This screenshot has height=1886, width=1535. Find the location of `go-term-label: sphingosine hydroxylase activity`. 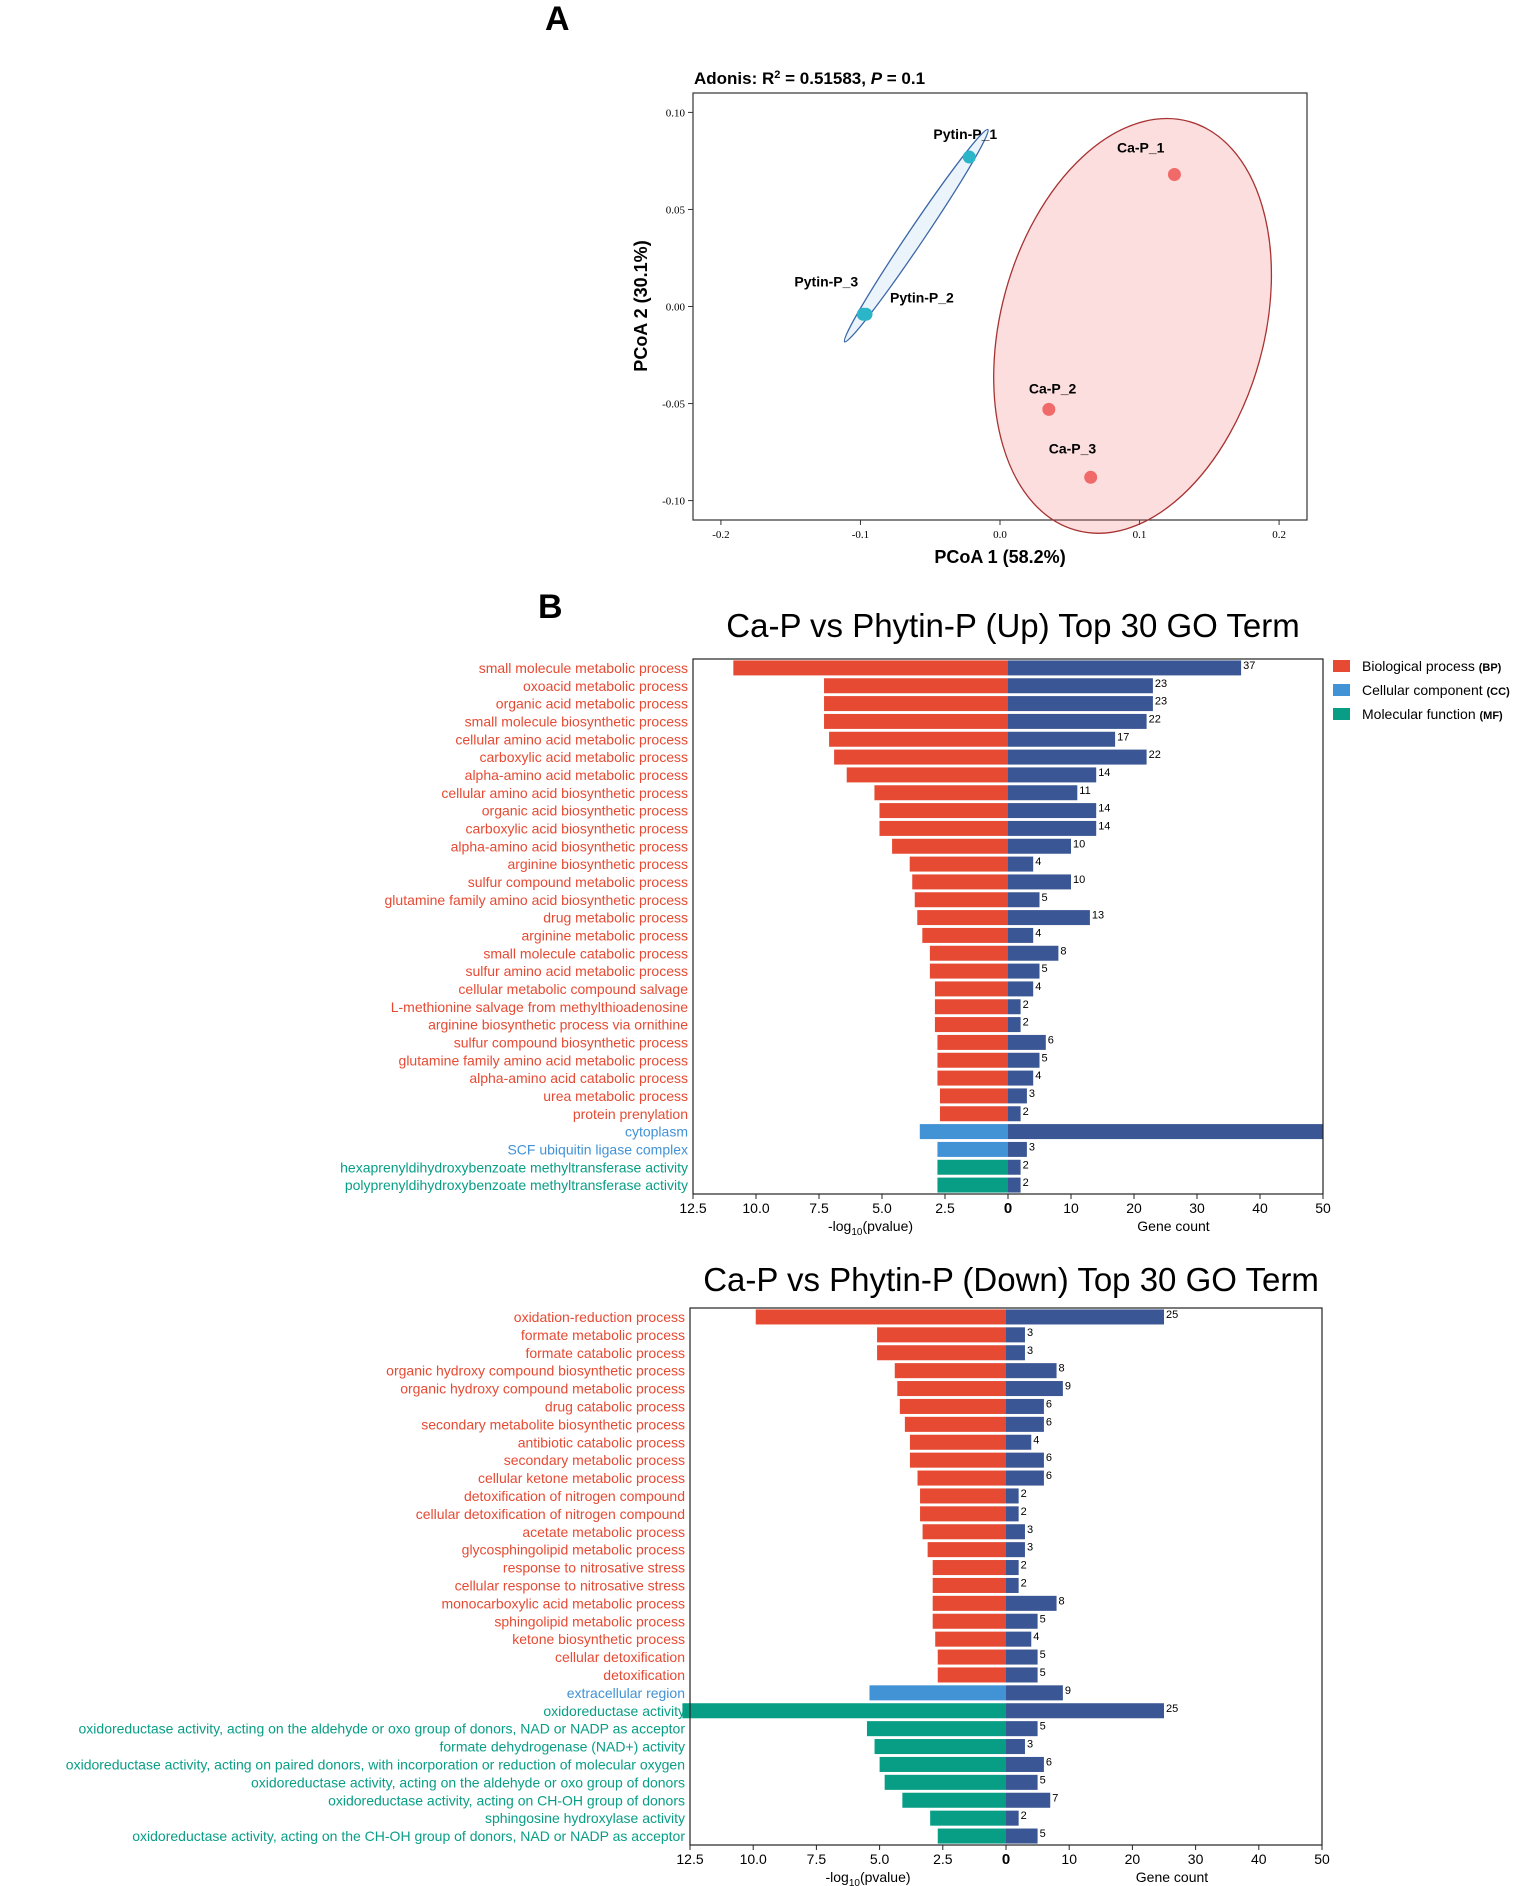

go-term-label: sphingosine hydroxylase activity is located at coordinates (585, 1818).